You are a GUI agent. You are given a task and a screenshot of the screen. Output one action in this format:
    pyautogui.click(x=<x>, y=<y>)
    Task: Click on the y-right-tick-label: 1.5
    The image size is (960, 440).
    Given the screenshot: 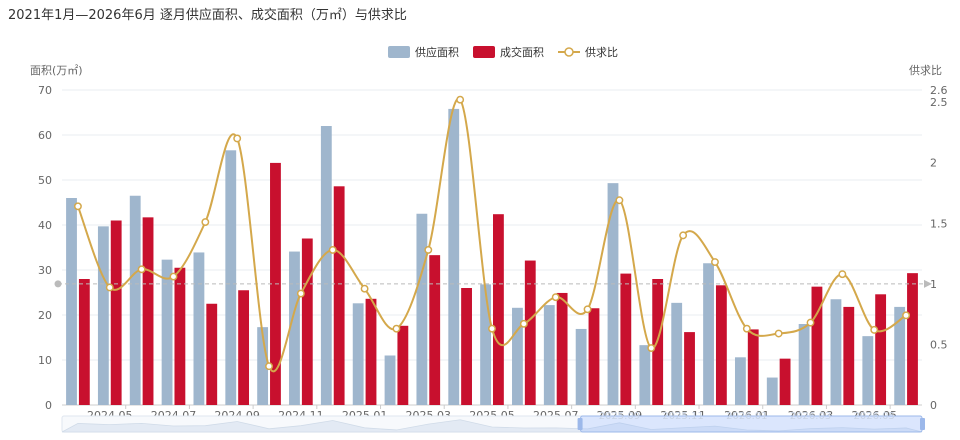 What is the action you would take?
    pyautogui.click(x=939, y=223)
    